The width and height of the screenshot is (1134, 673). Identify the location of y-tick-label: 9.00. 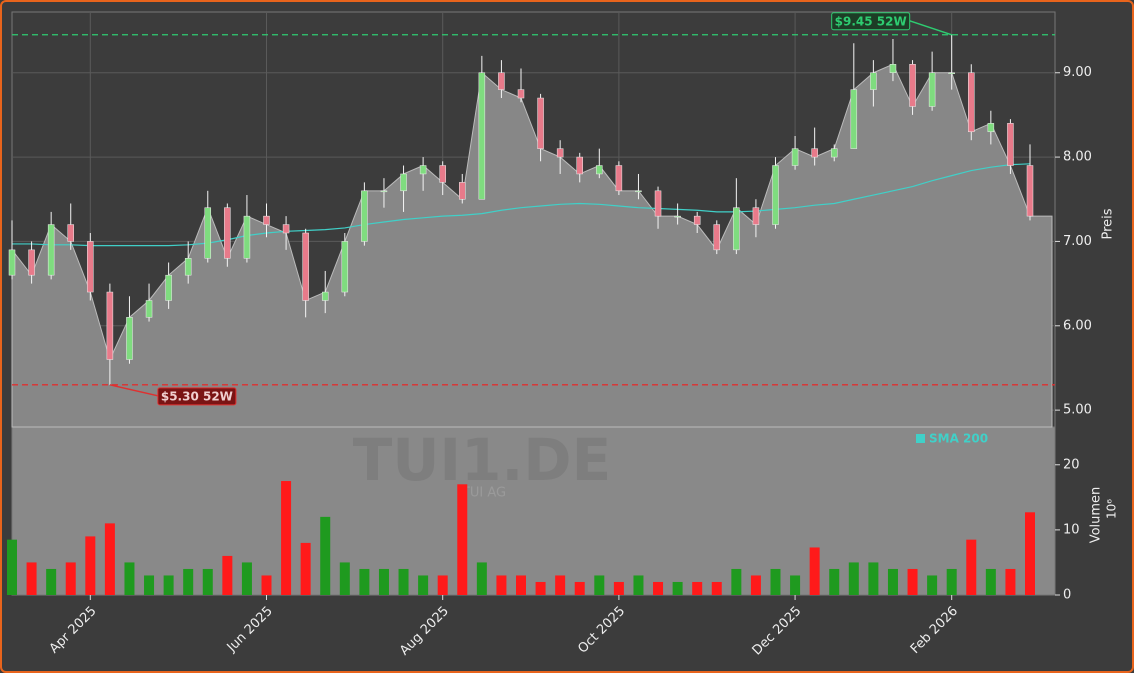
(1077, 72).